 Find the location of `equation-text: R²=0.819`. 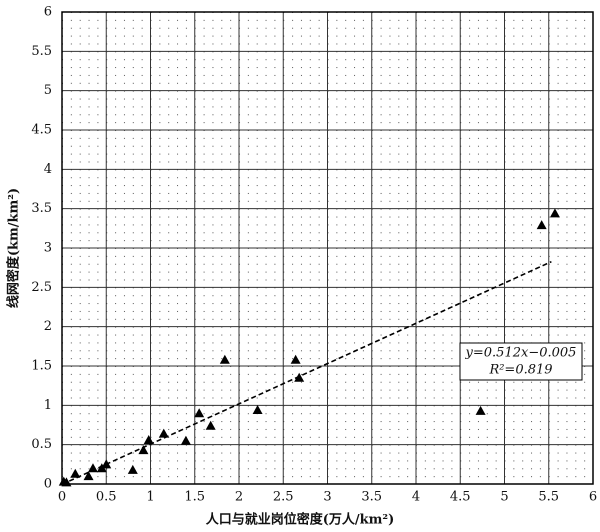

equation-text: R²=0.819 is located at coordinates (520, 370).